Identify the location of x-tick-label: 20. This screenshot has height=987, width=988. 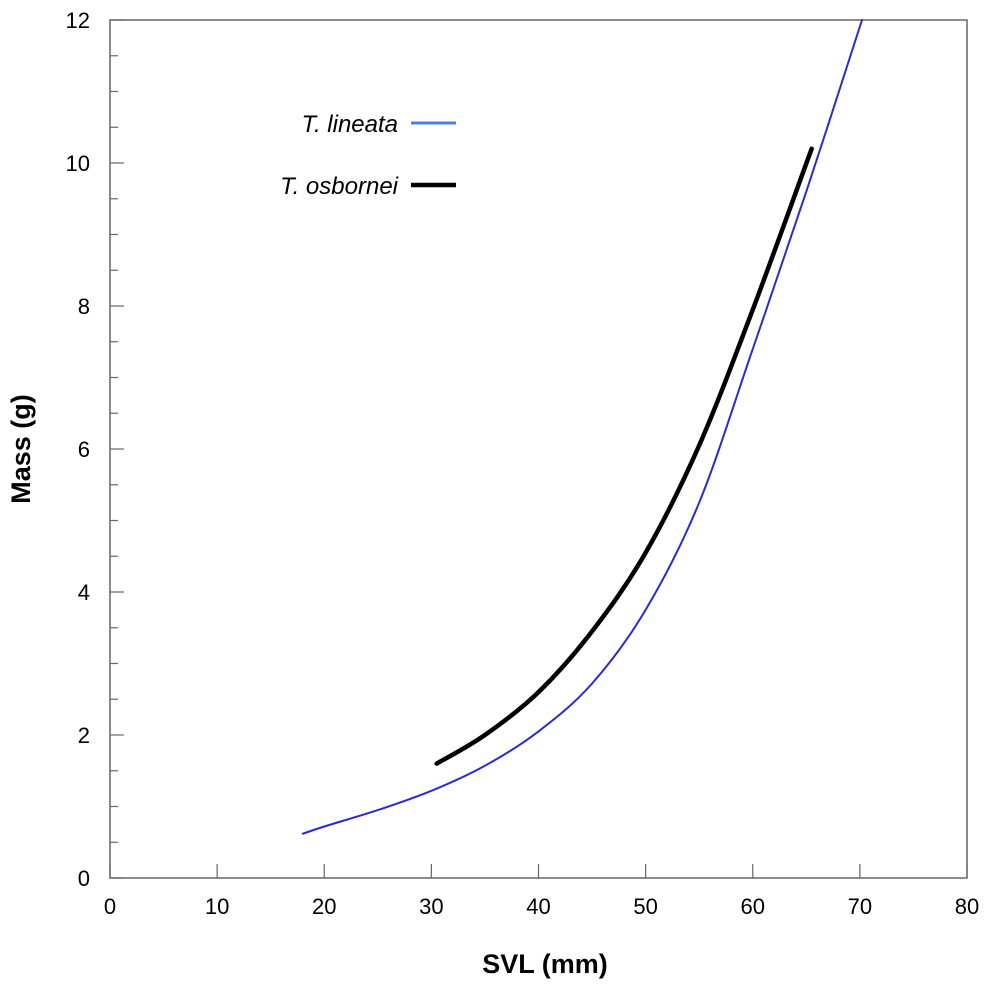
(324, 906).